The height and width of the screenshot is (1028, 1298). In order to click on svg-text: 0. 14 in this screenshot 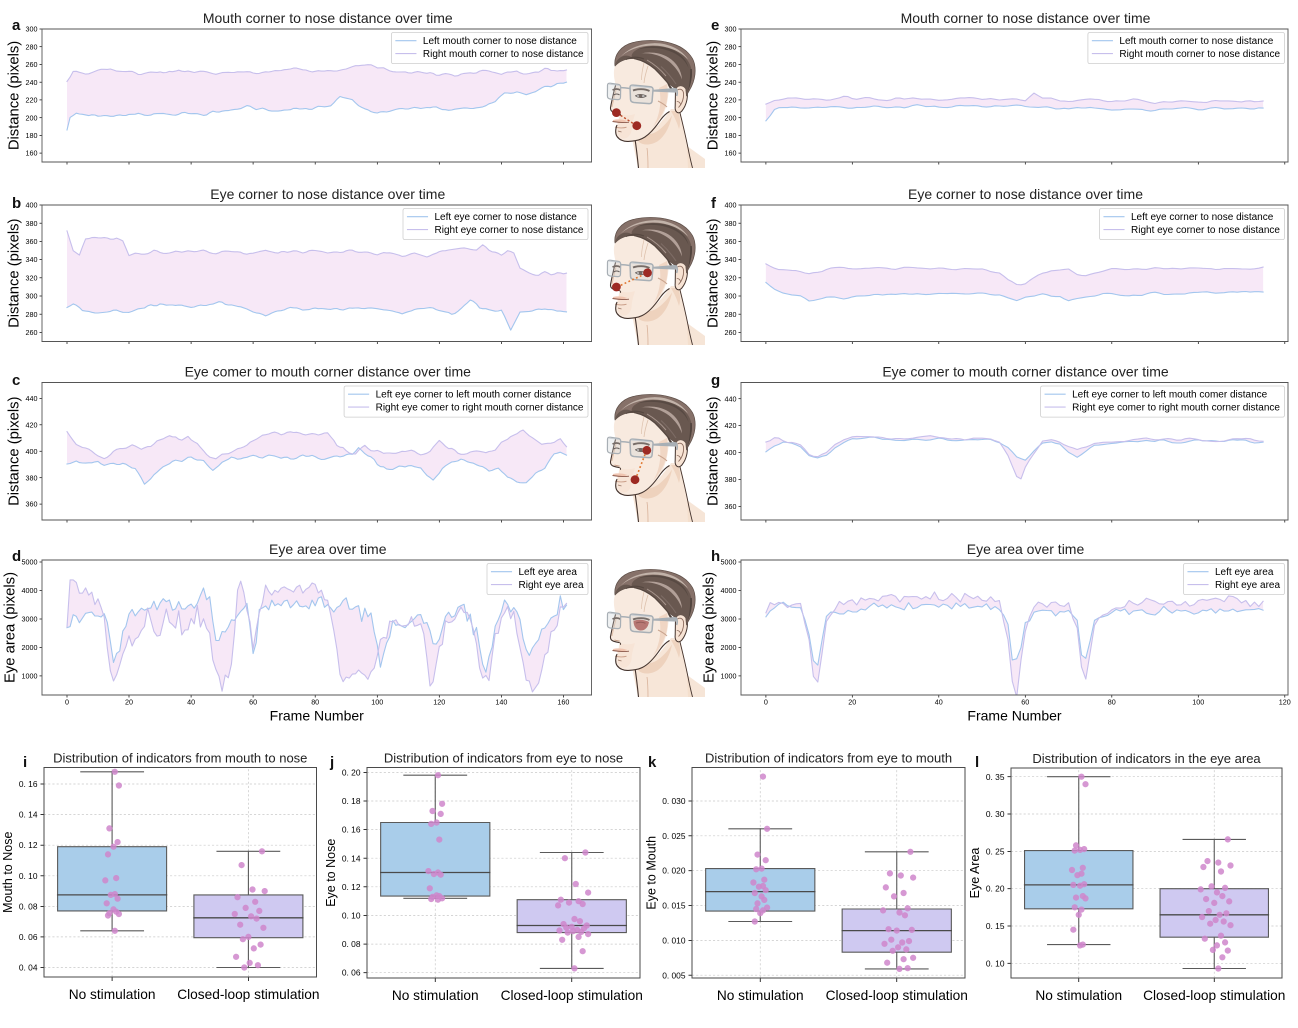, I will do `click(351, 858)`.